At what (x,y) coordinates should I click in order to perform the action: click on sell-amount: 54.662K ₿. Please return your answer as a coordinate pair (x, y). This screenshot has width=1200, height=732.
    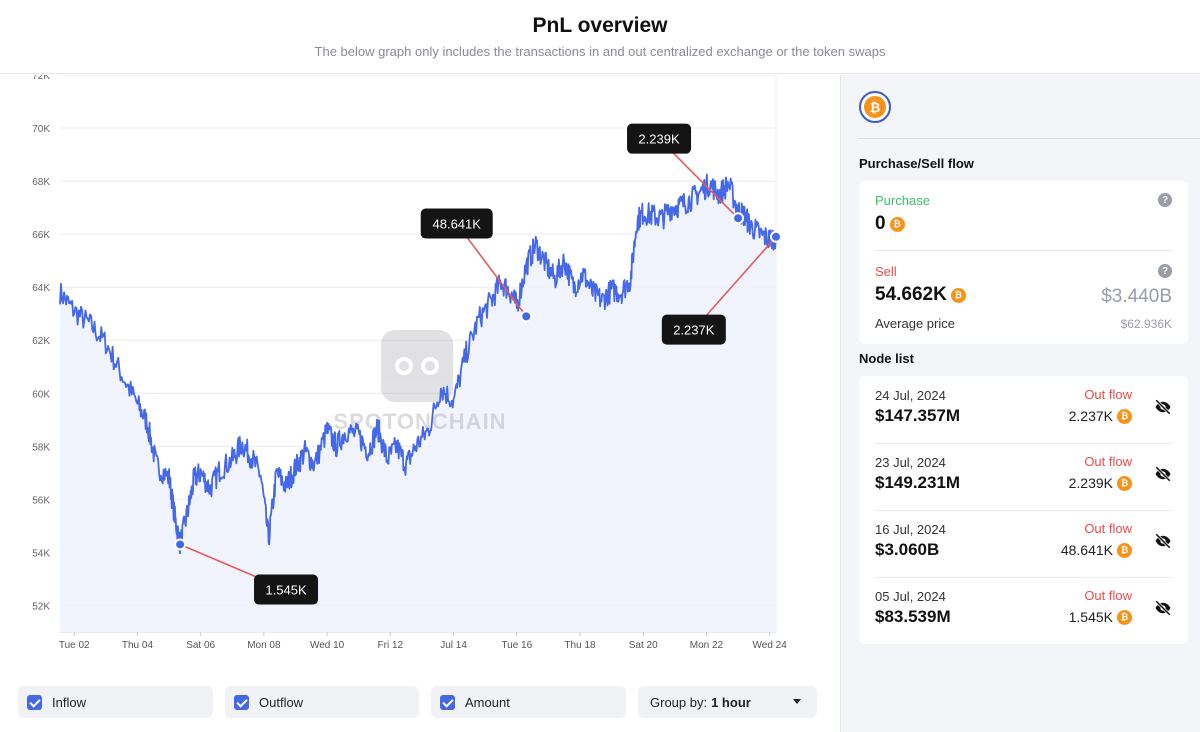
    Looking at the image, I should click on (920, 295).